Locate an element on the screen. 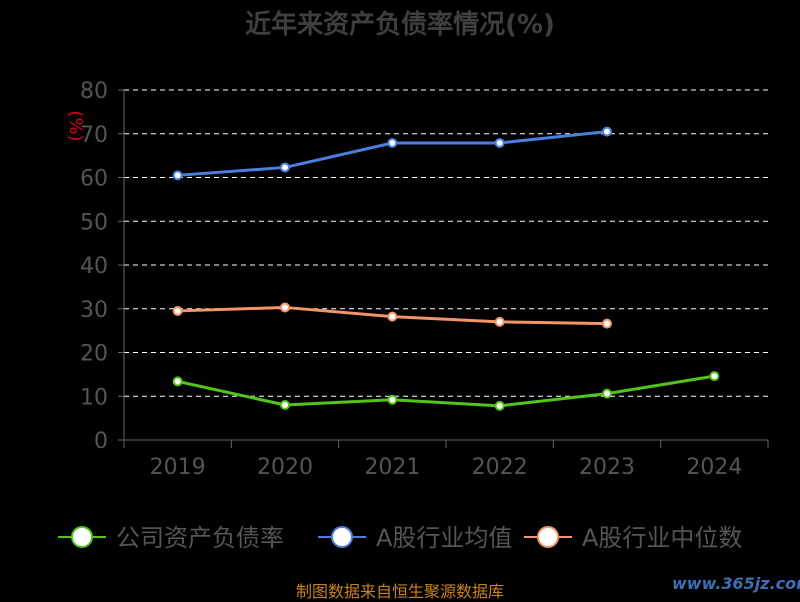 The height and width of the screenshot is (602, 800). y-tick-label: 30 is located at coordinates (94, 310).